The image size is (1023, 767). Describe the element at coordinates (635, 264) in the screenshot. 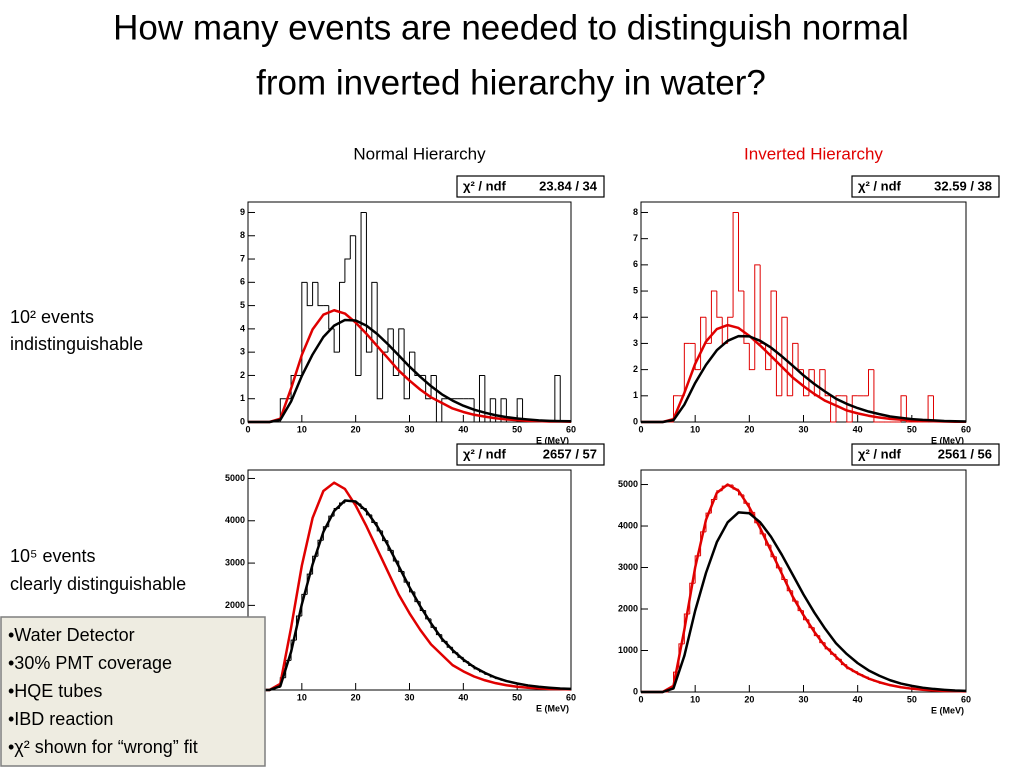

I see `y-tick-label: 6` at that location.